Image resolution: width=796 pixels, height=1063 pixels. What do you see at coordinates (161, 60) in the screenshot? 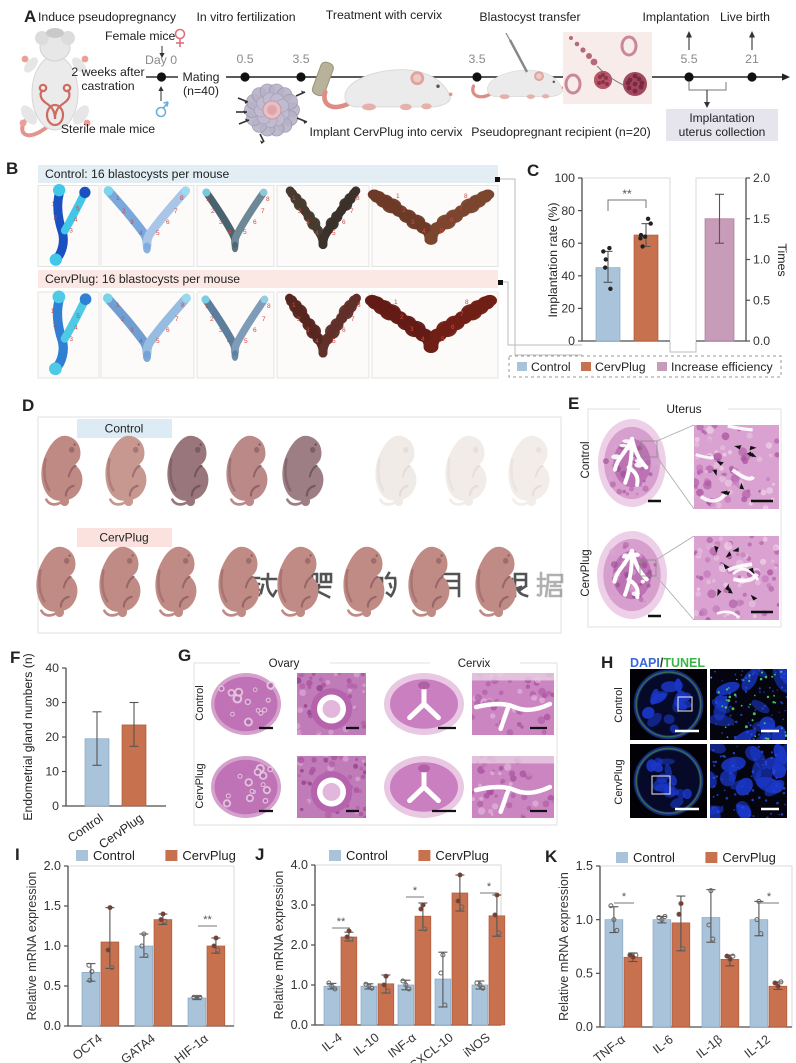
I see `svg-text: Day 0` at bounding box center [161, 60].